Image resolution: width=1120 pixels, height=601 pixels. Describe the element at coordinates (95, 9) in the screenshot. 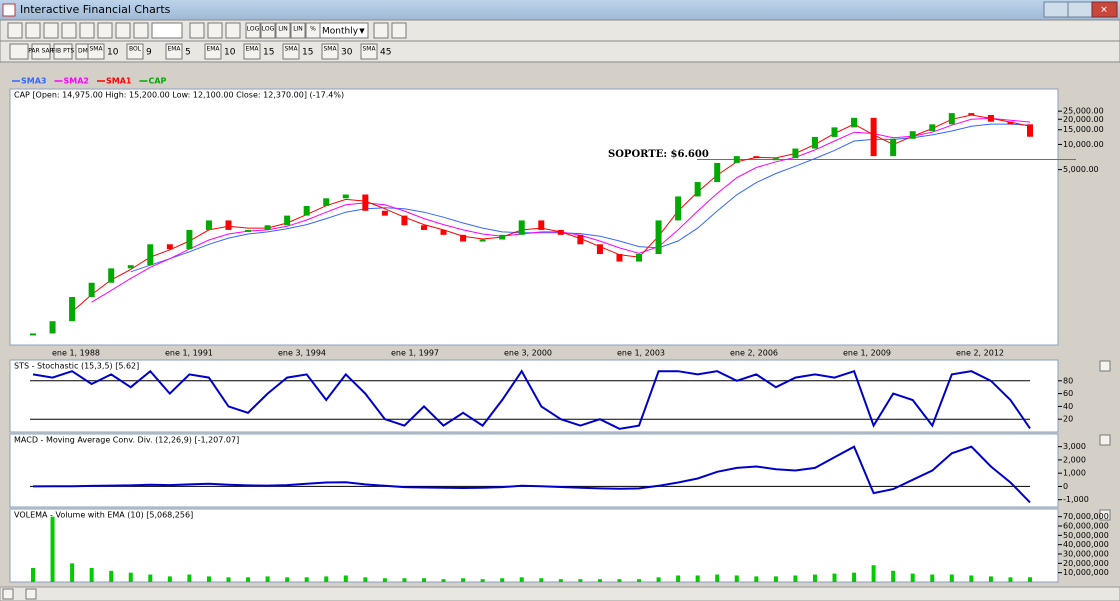

I see `window-title: Interactive Financial Charts` at that location.